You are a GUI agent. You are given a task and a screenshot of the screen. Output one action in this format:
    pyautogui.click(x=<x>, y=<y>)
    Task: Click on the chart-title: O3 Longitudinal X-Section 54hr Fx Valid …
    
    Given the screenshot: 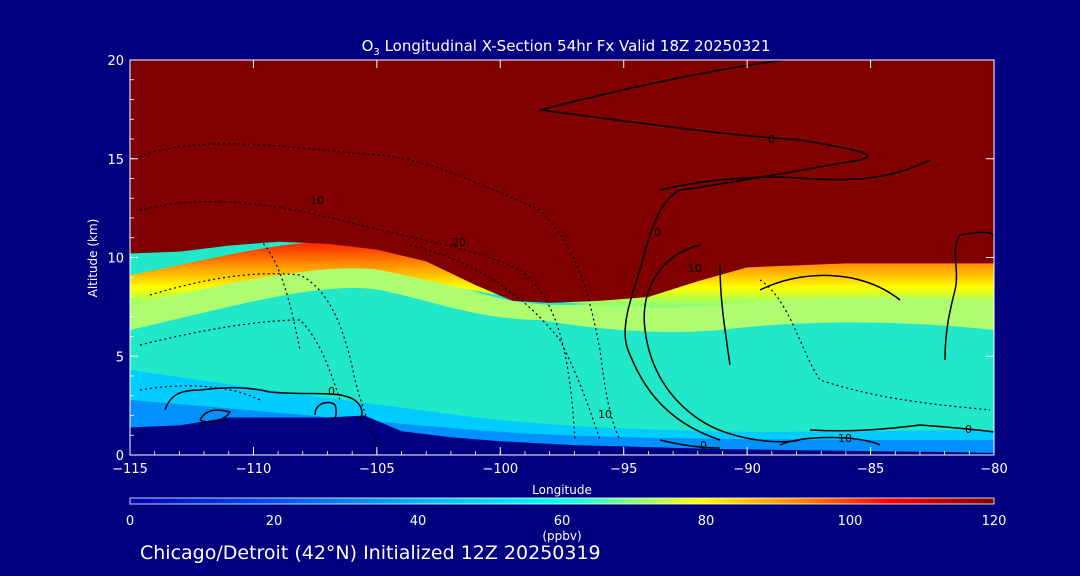 What is the action you would take?
    pyautogui.click(x=566, y=47)
    